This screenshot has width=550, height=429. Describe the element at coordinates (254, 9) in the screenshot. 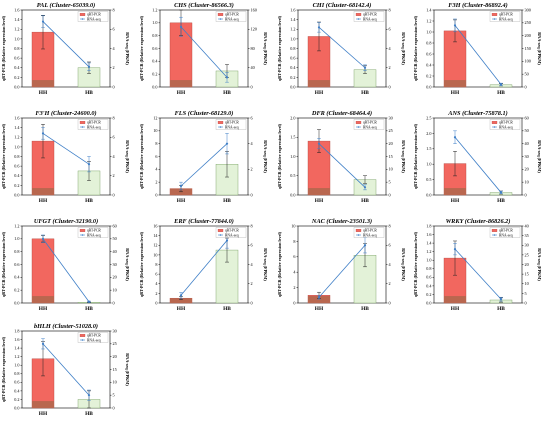

I see `right-tick-label: 160` at that location.